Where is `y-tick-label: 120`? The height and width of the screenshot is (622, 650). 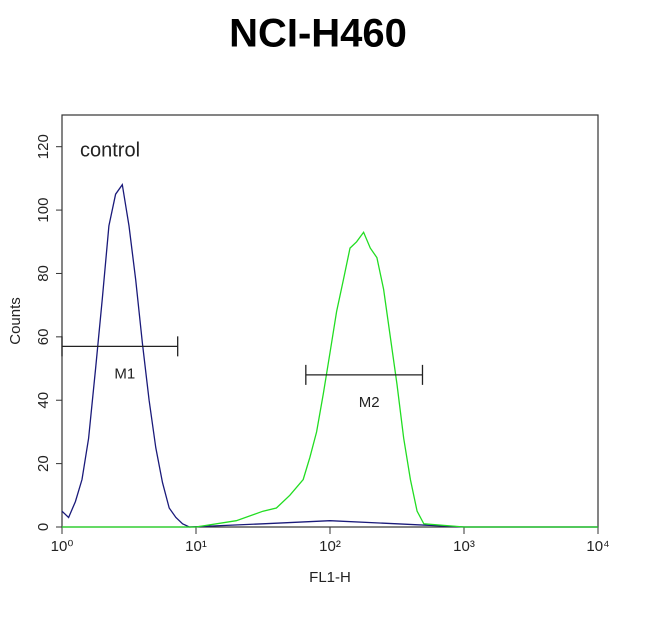
y-tick-label: 120 is located at coordinates (43, 146).